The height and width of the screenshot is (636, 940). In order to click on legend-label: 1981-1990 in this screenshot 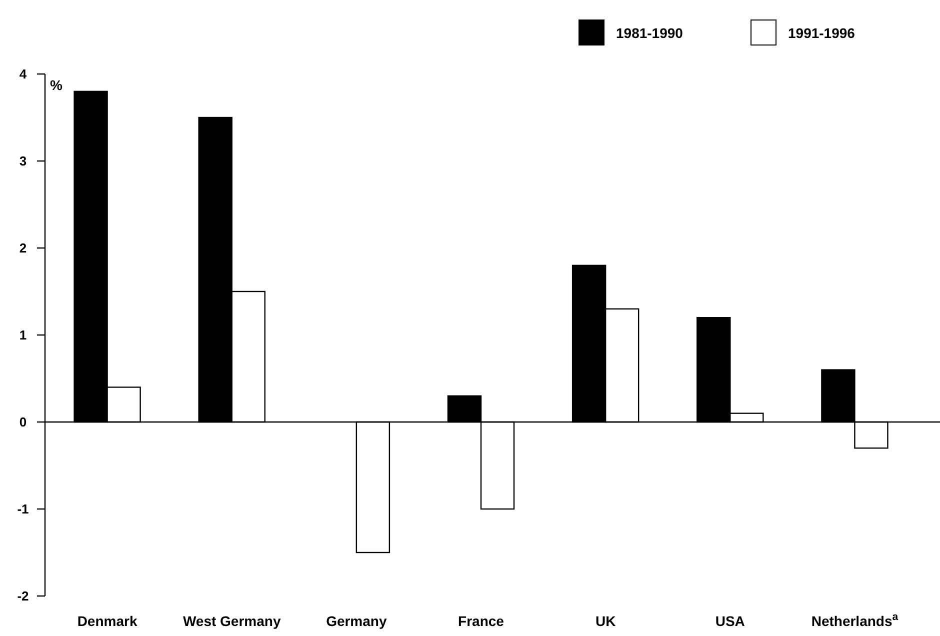, I will do `click(650, 32)`.